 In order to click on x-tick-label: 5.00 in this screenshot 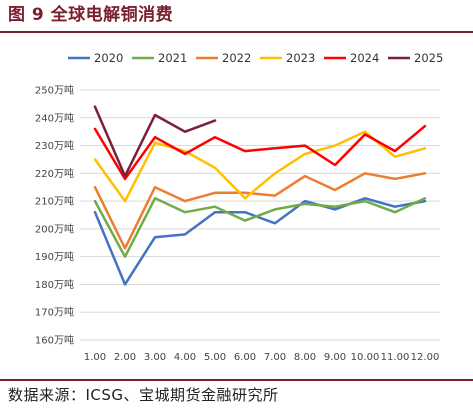, I will do `click(215, 357)`.